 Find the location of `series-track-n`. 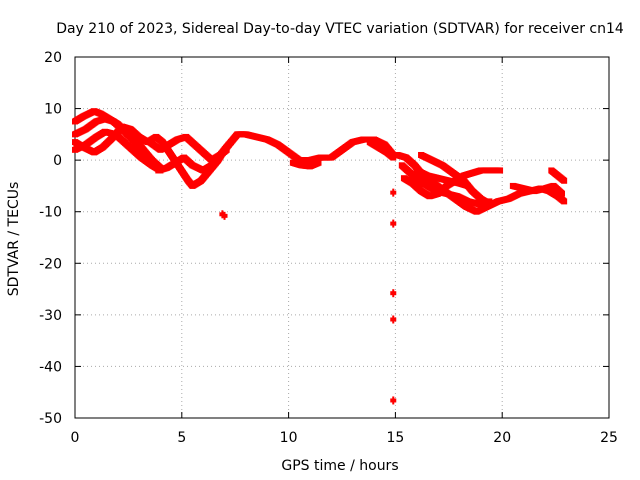

series-track-n is located at coordinates (442, 178).